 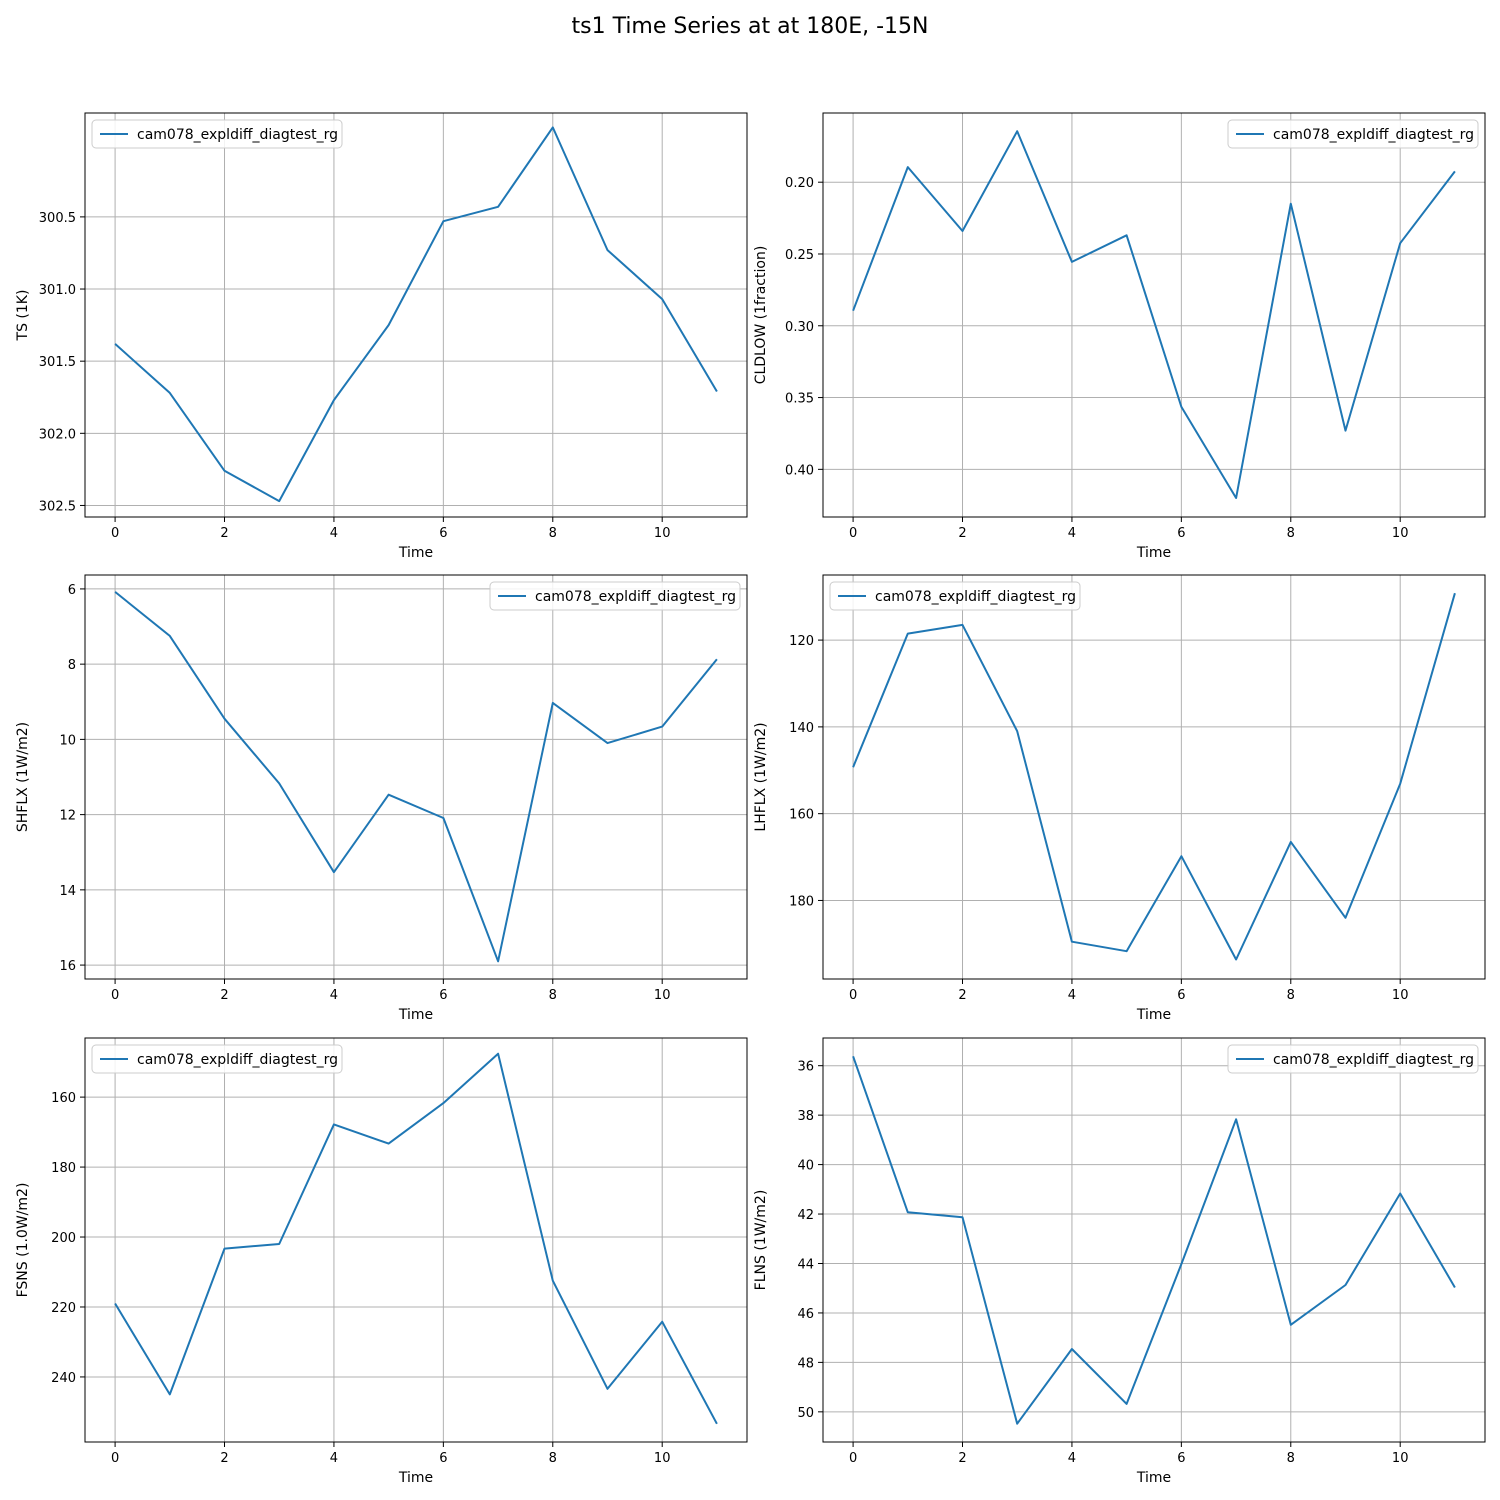 I want to click on y-axis-label: SHFLX (1W/m2), so click(x=23, y=777).